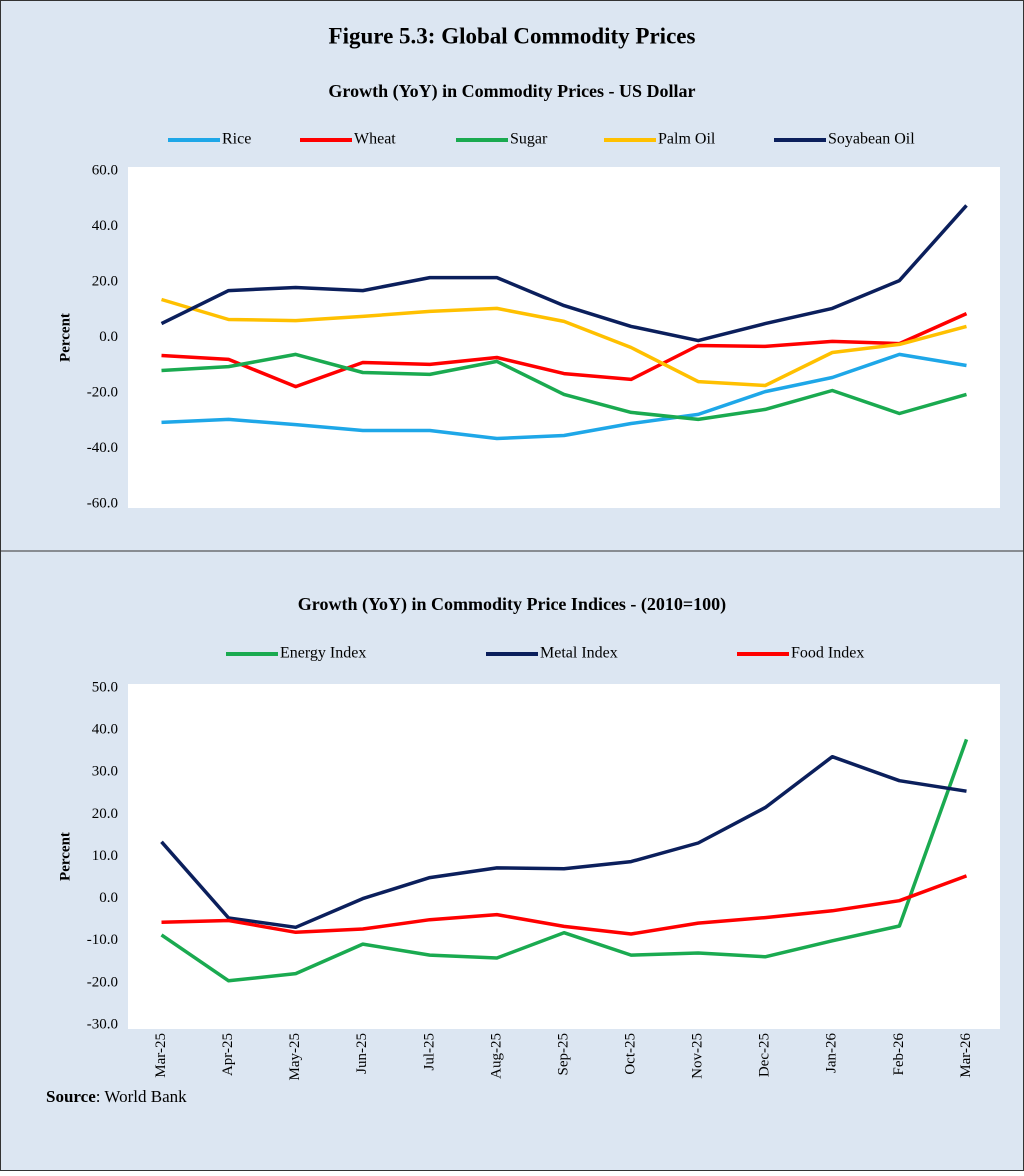 Image resolution: width=1024 pixels, height=1176 pixels. Describe the element at coordinates (323, 653) in the screenshot. I see `legend-label: Energy Index` at that location.